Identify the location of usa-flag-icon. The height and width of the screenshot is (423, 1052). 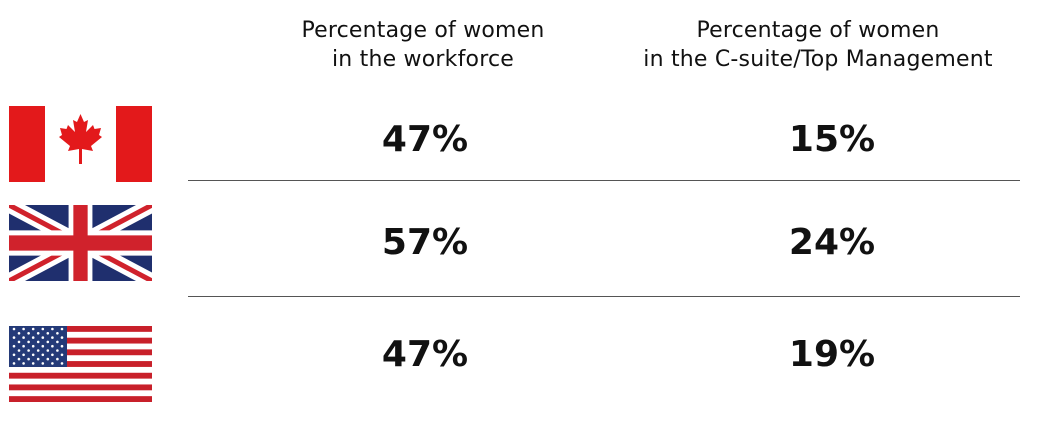
(80, 364).